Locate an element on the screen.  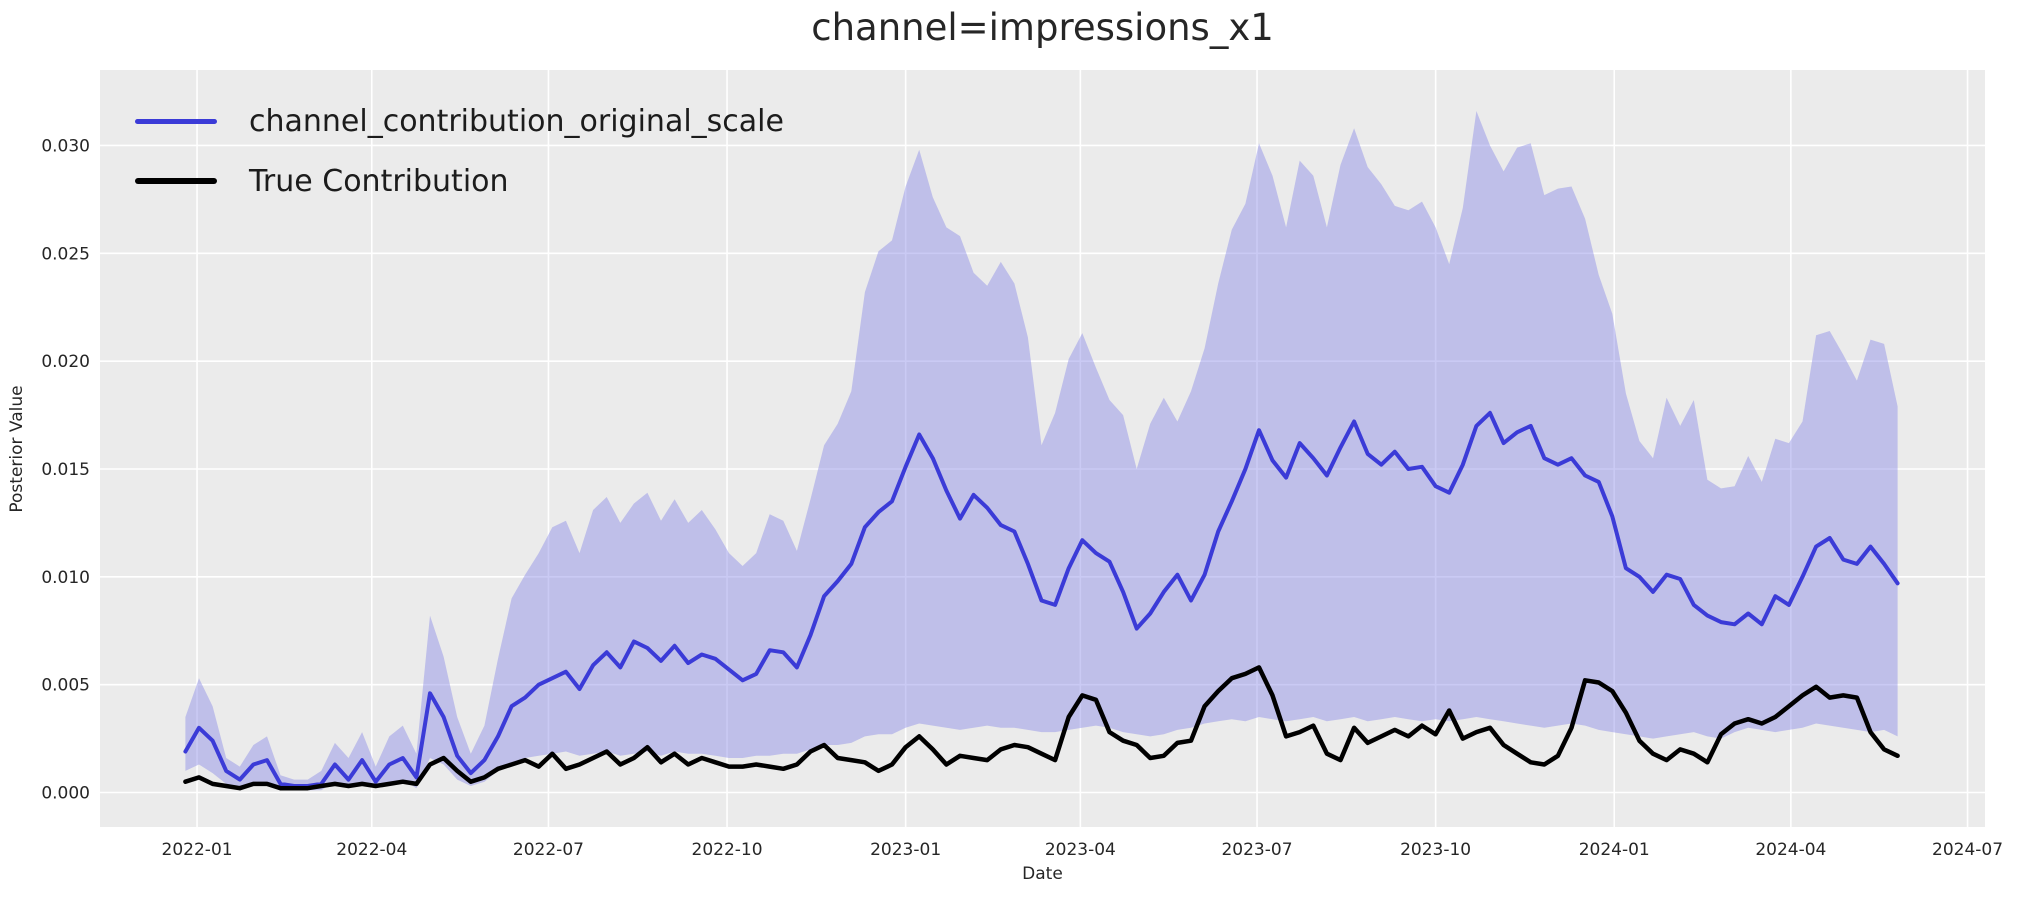
chart-title: channel=impressions_x1 is located at coordinates (1042, 27).